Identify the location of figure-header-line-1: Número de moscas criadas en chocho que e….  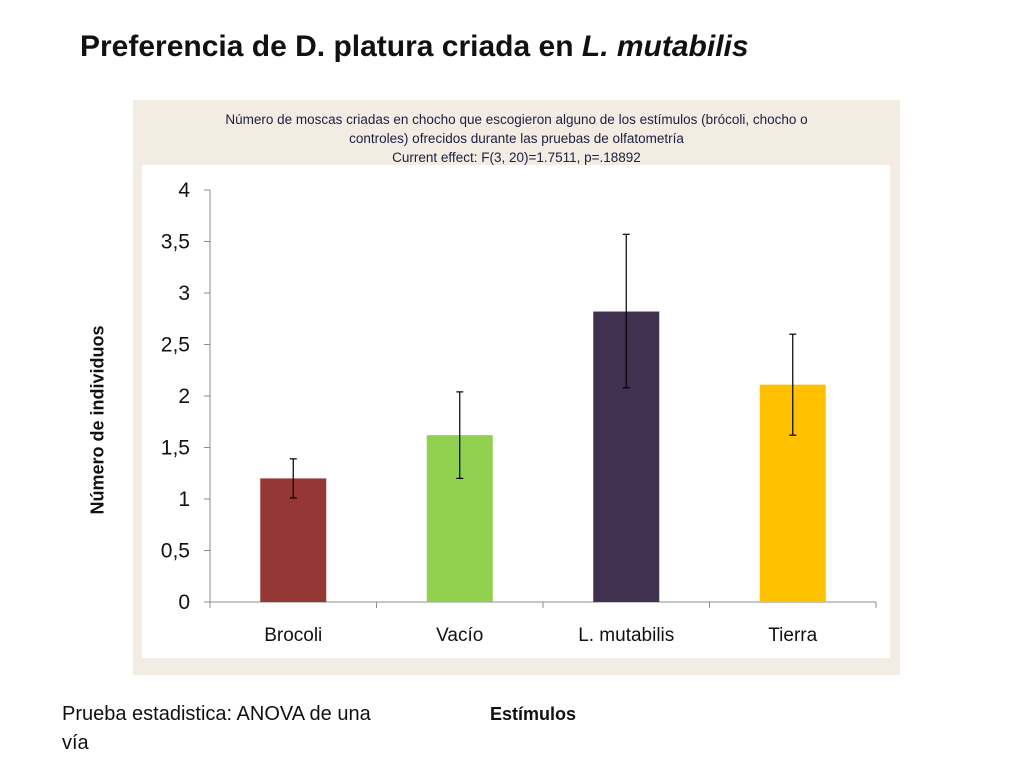
(516, 119).